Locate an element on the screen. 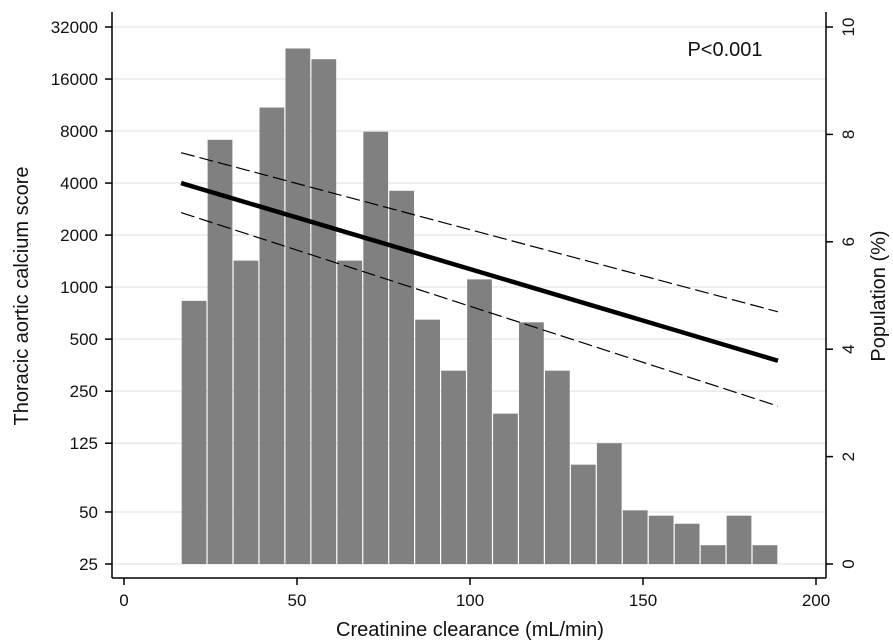 This screenshot has height=643, width=893. left-y-tick-label: 32000 is located at coordinates (74, 27).